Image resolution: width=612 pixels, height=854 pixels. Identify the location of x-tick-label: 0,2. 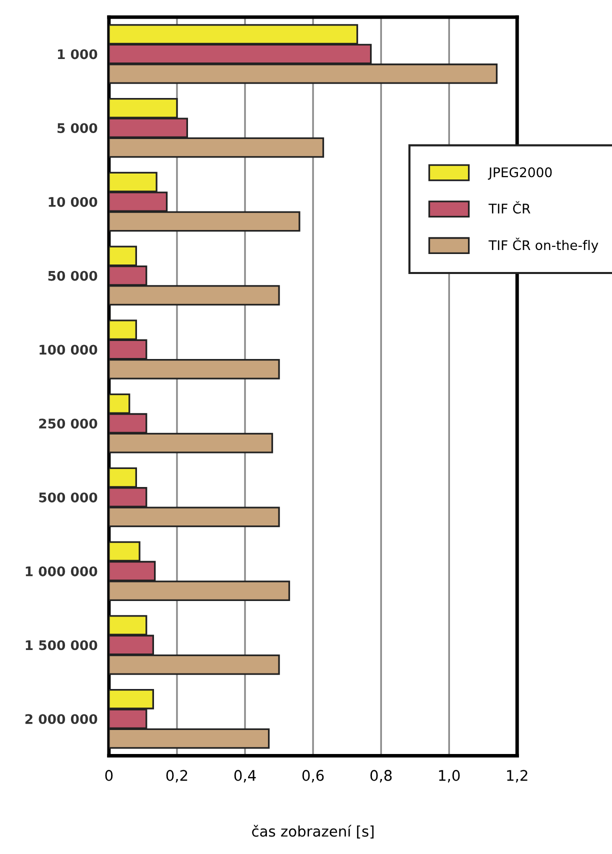
(177, 776).